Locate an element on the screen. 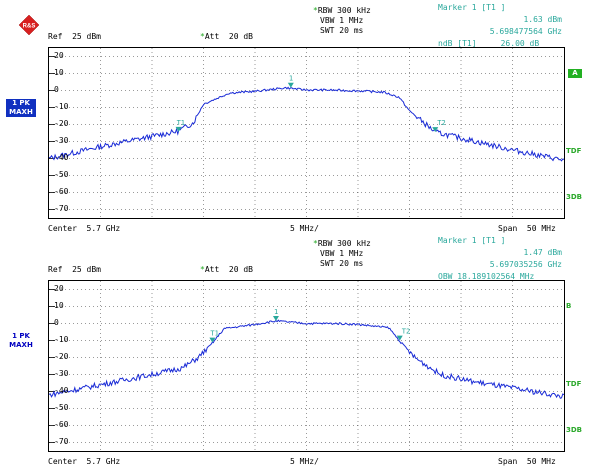 This screenshot has width=590, height=475. rs-logo: R&S is located at coordinates (23, 20).